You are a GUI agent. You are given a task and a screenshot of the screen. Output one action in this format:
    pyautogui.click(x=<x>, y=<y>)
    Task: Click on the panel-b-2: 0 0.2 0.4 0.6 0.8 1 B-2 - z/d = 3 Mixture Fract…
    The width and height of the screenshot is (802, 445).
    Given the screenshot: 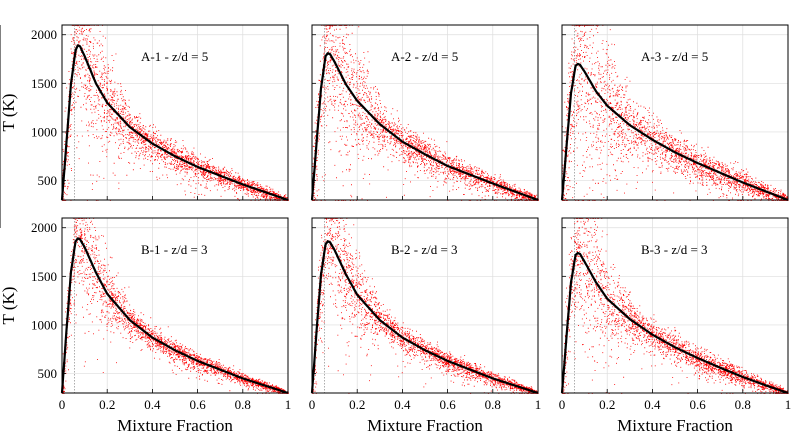 What is the action you would take?
    pyautogui.click(x=425, y=326)
    